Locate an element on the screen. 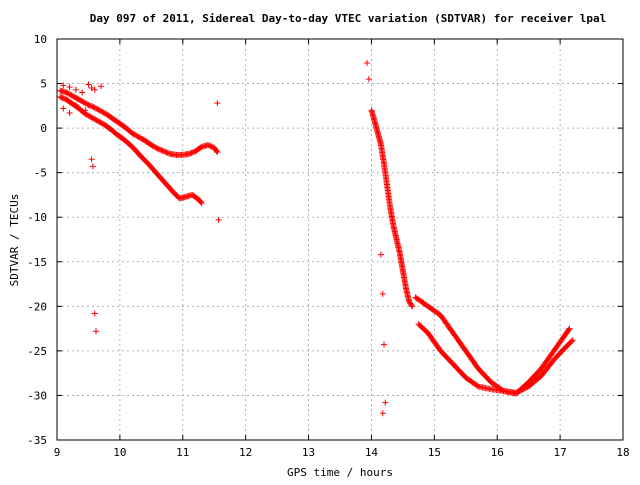 The image size is (640, 485). y-tick-label: -10 is located at coordinates (37, 217).